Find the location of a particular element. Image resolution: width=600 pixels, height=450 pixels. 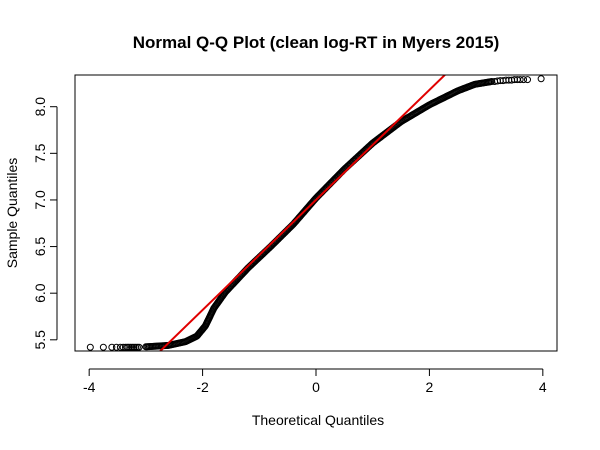

y-tick-label: 6.0 is located at coordinates (40, 293).